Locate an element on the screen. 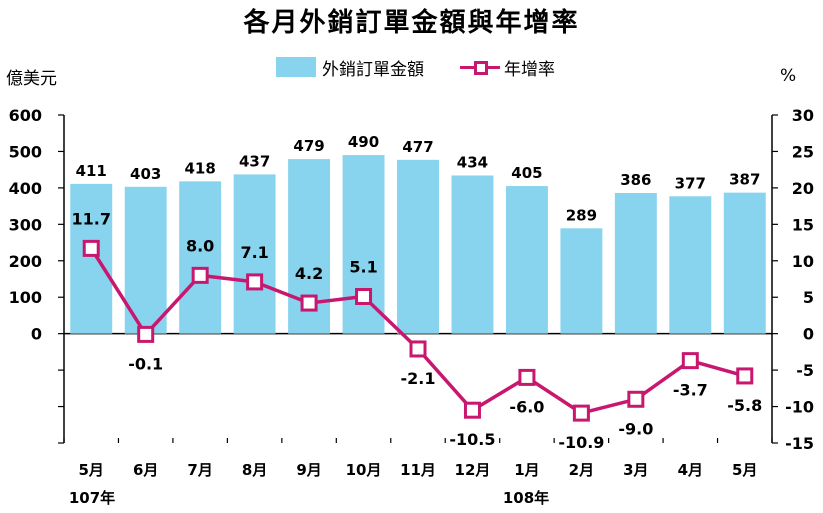  rate-value-label: 7.1 is located at coordinates (254, 252).